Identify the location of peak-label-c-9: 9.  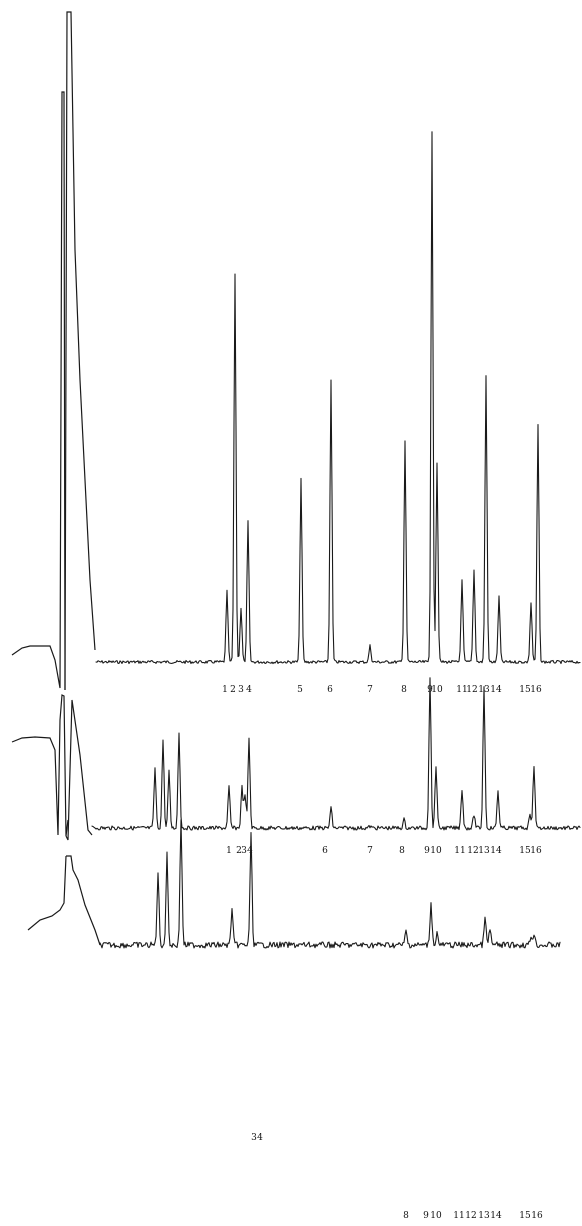
(426, 1216).